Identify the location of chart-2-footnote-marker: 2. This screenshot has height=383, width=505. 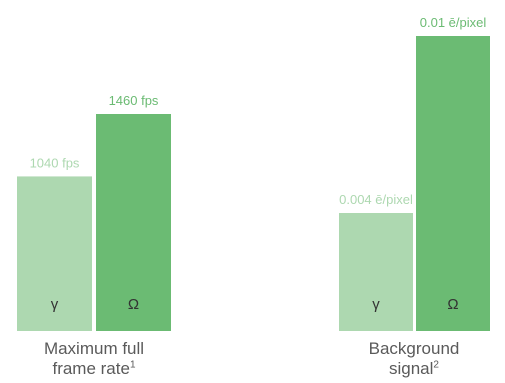
(436, 365).